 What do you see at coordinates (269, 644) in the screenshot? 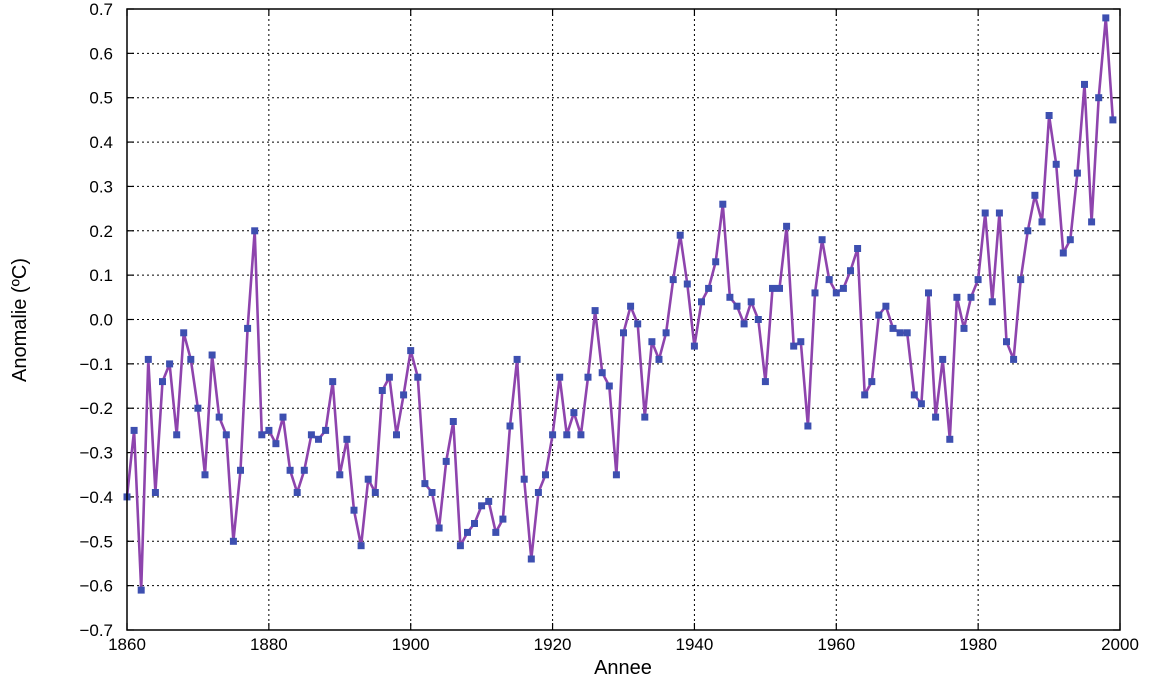
I see `x-tick-label: 1880` at bounding box center [269, 644].